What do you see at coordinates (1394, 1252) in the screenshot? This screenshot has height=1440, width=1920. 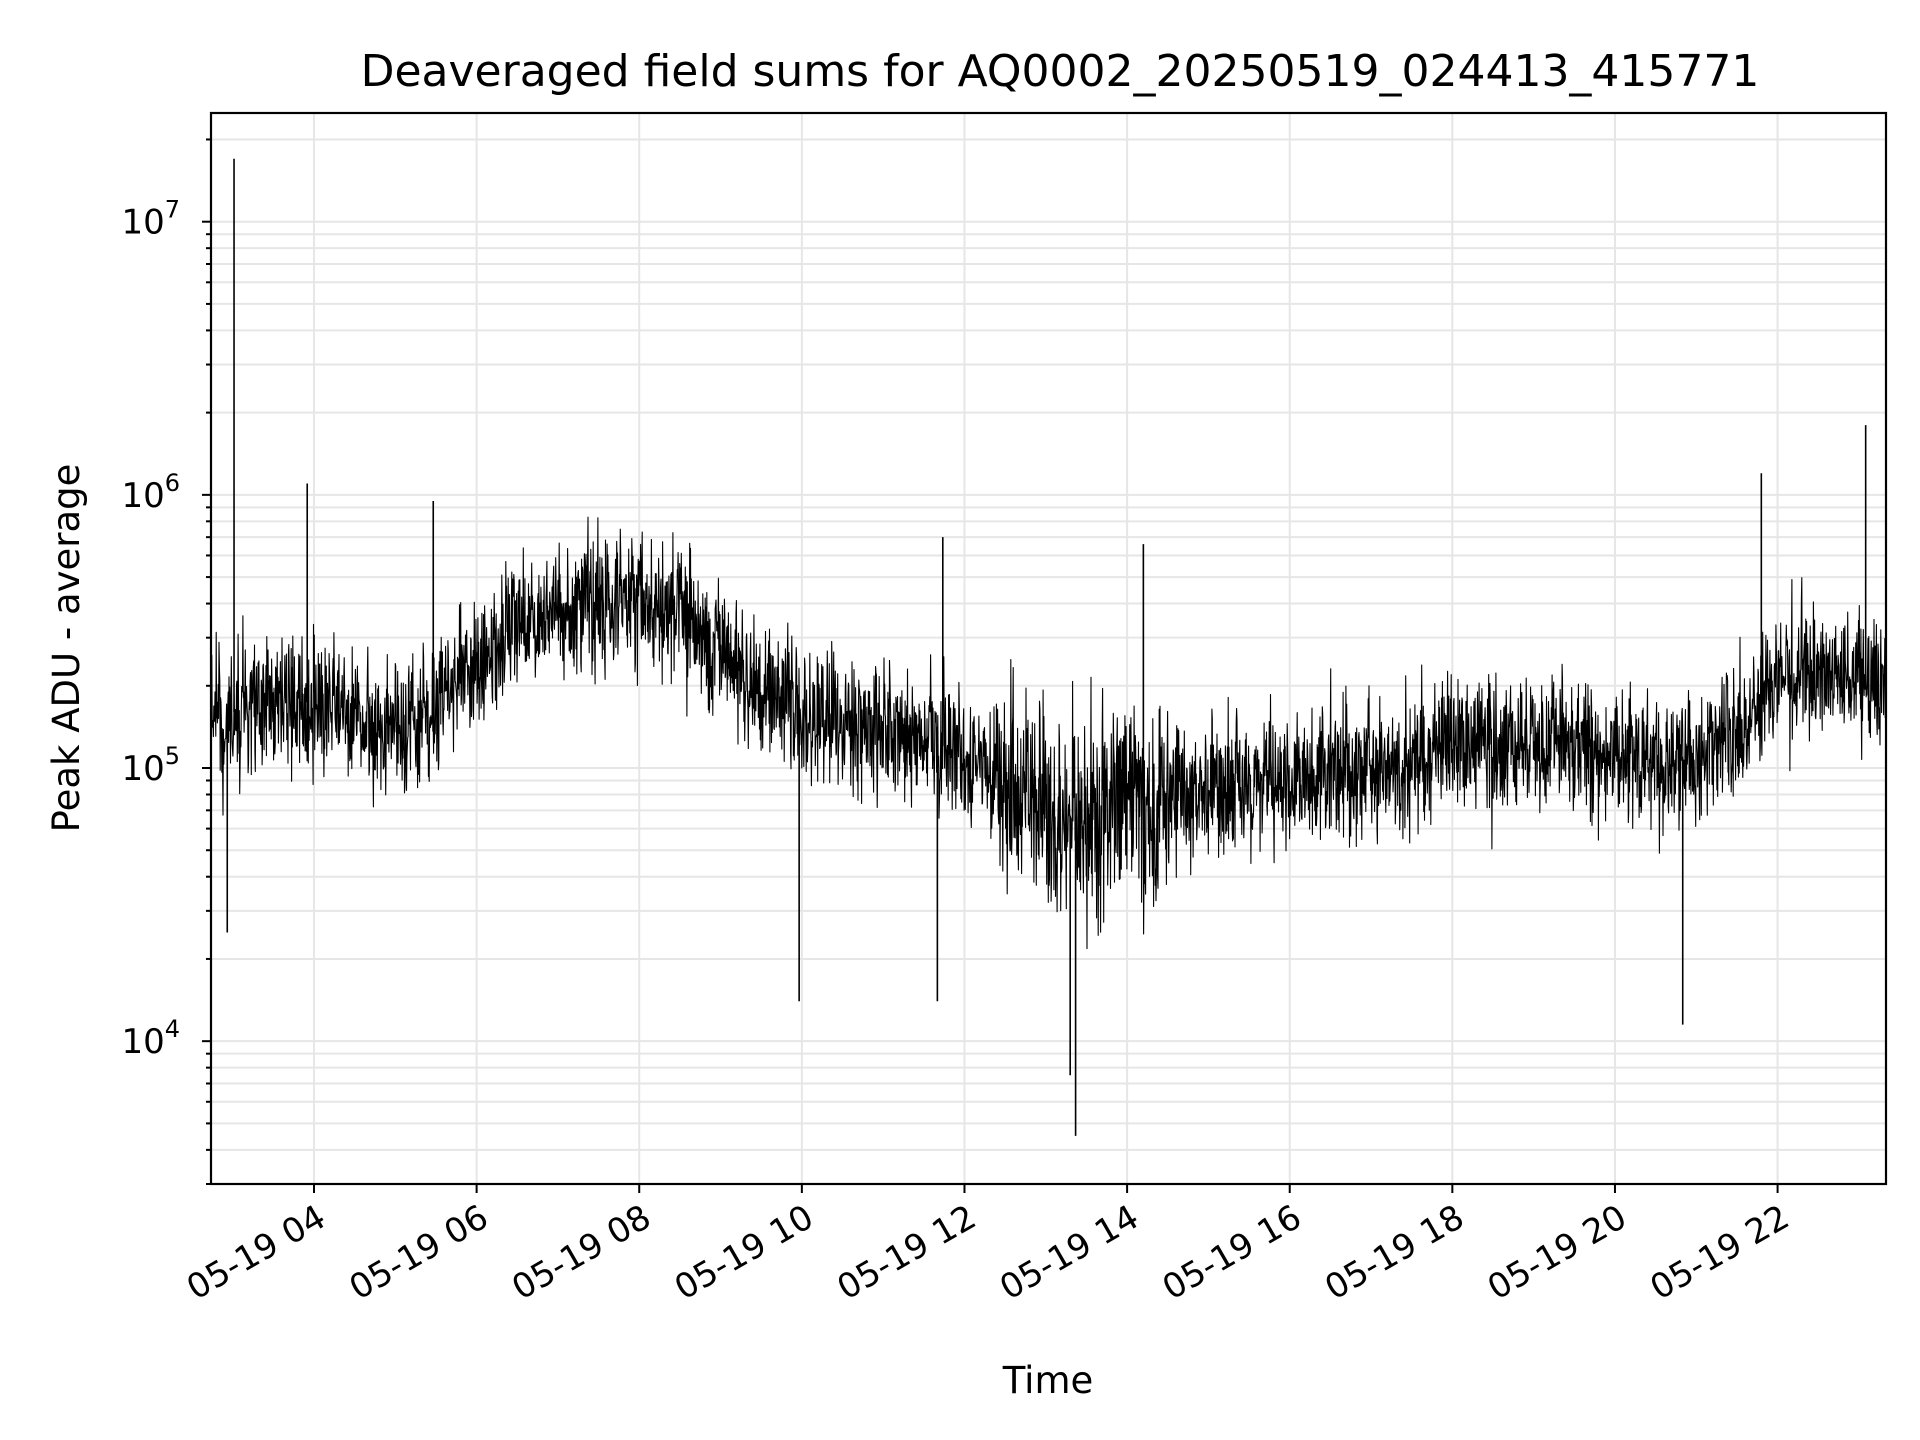 I see `x-tick-label: 05-19 18` at bounding box center [1394, 1252].